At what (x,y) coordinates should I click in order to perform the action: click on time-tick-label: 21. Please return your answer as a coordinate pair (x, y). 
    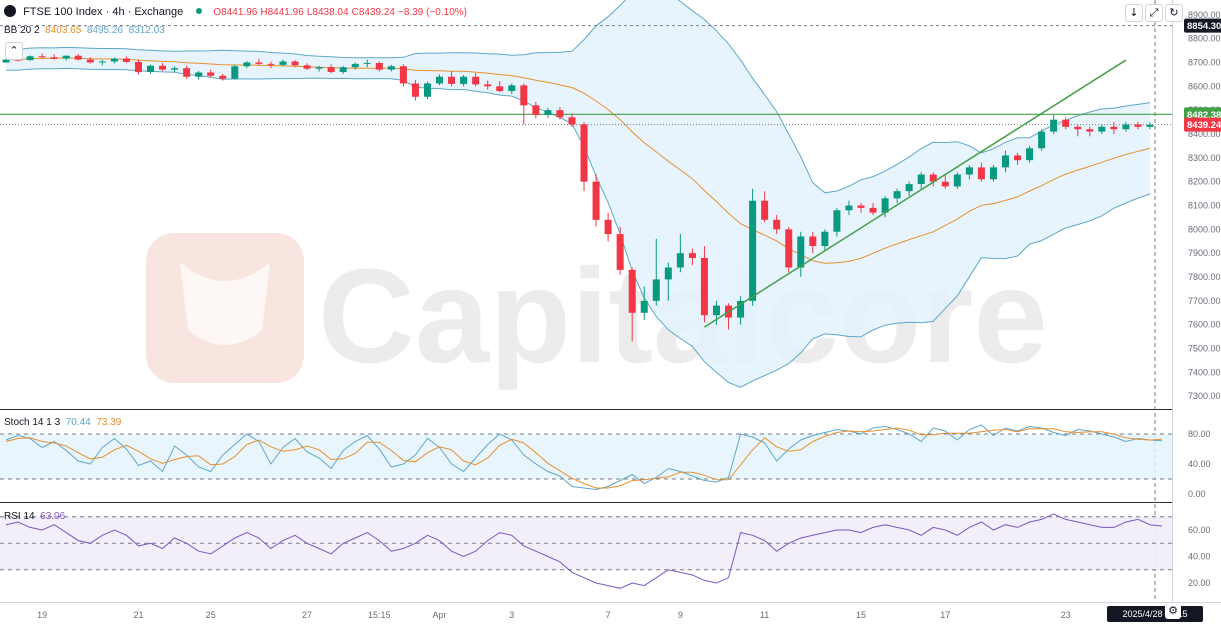
    Looking at the image, I should click on (138, 615).